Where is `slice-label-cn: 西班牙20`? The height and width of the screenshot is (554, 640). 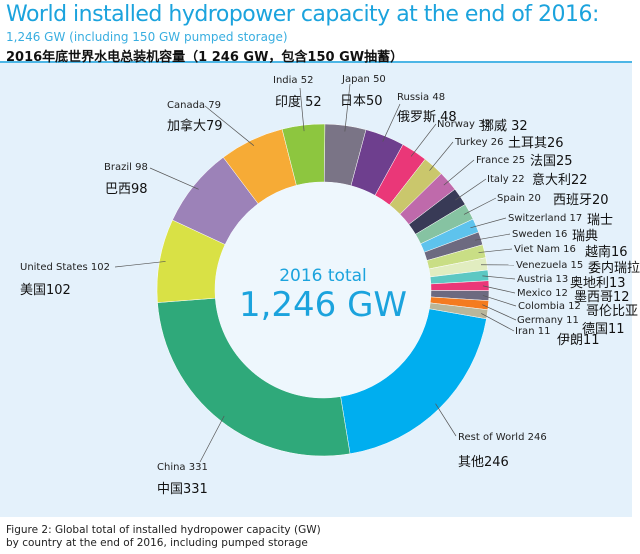
slice-label-cn: 西班牙20 is located at coordinates (581, 200).